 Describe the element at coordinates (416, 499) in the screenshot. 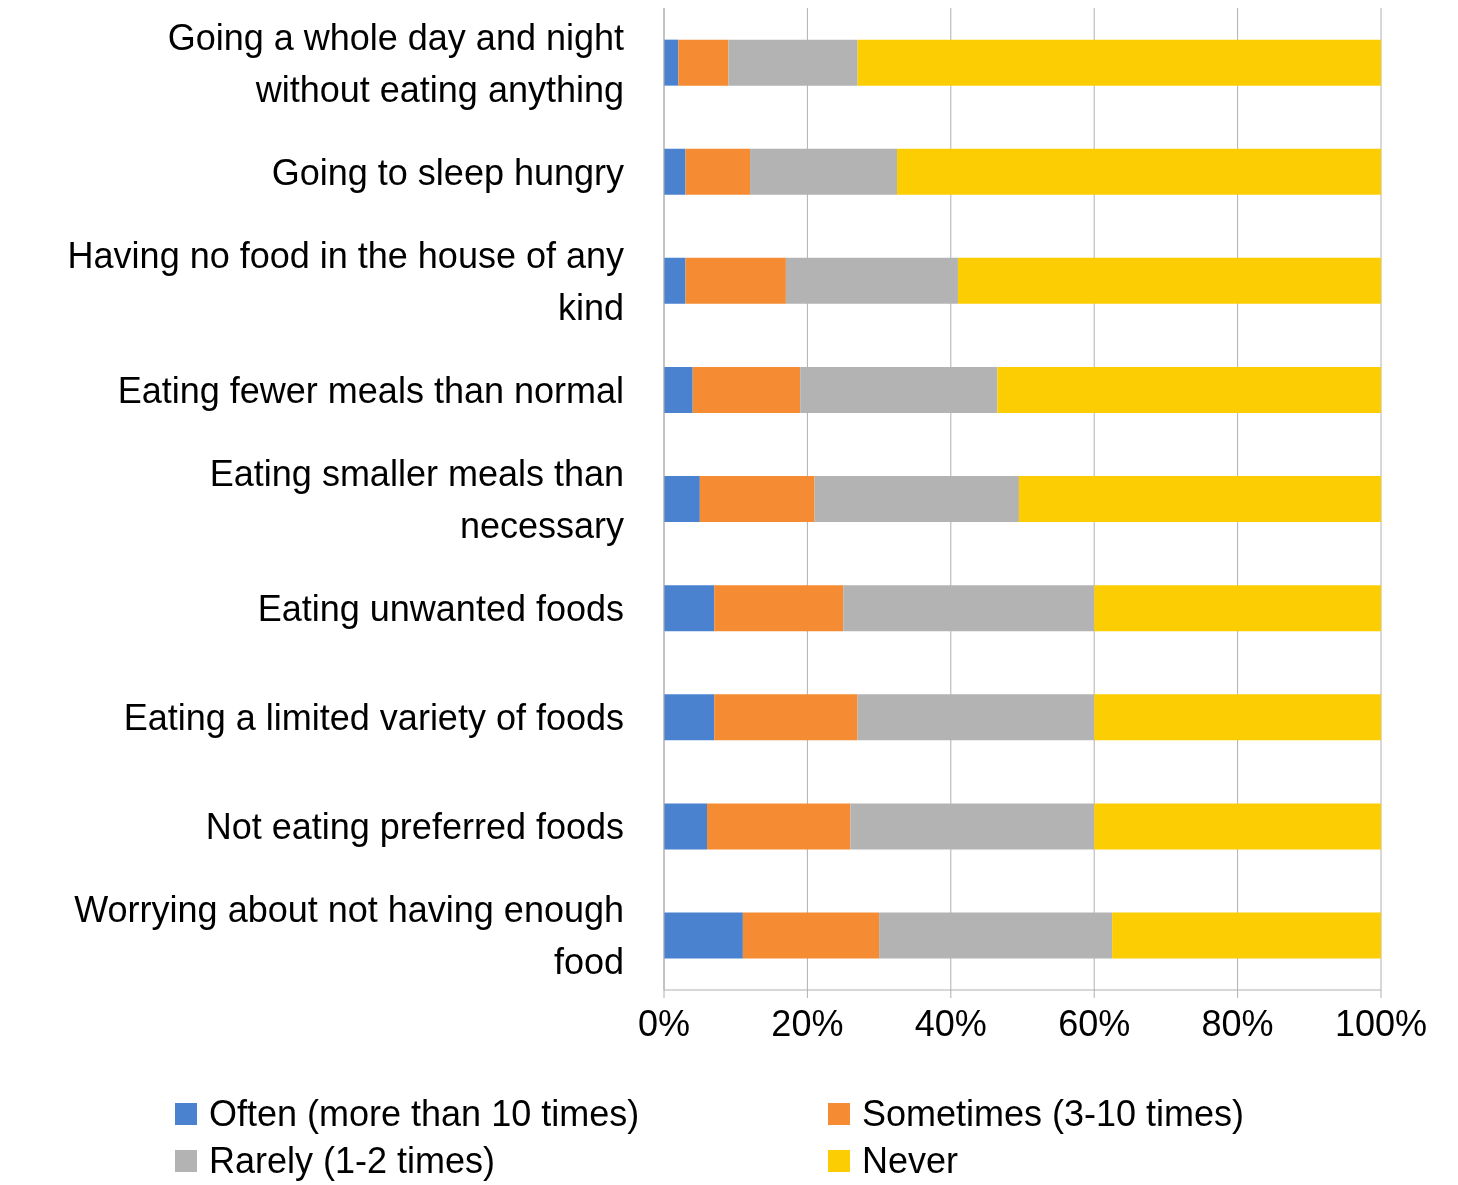

I see `y-tick-label: Eating smaller meals than necessary` at that location.